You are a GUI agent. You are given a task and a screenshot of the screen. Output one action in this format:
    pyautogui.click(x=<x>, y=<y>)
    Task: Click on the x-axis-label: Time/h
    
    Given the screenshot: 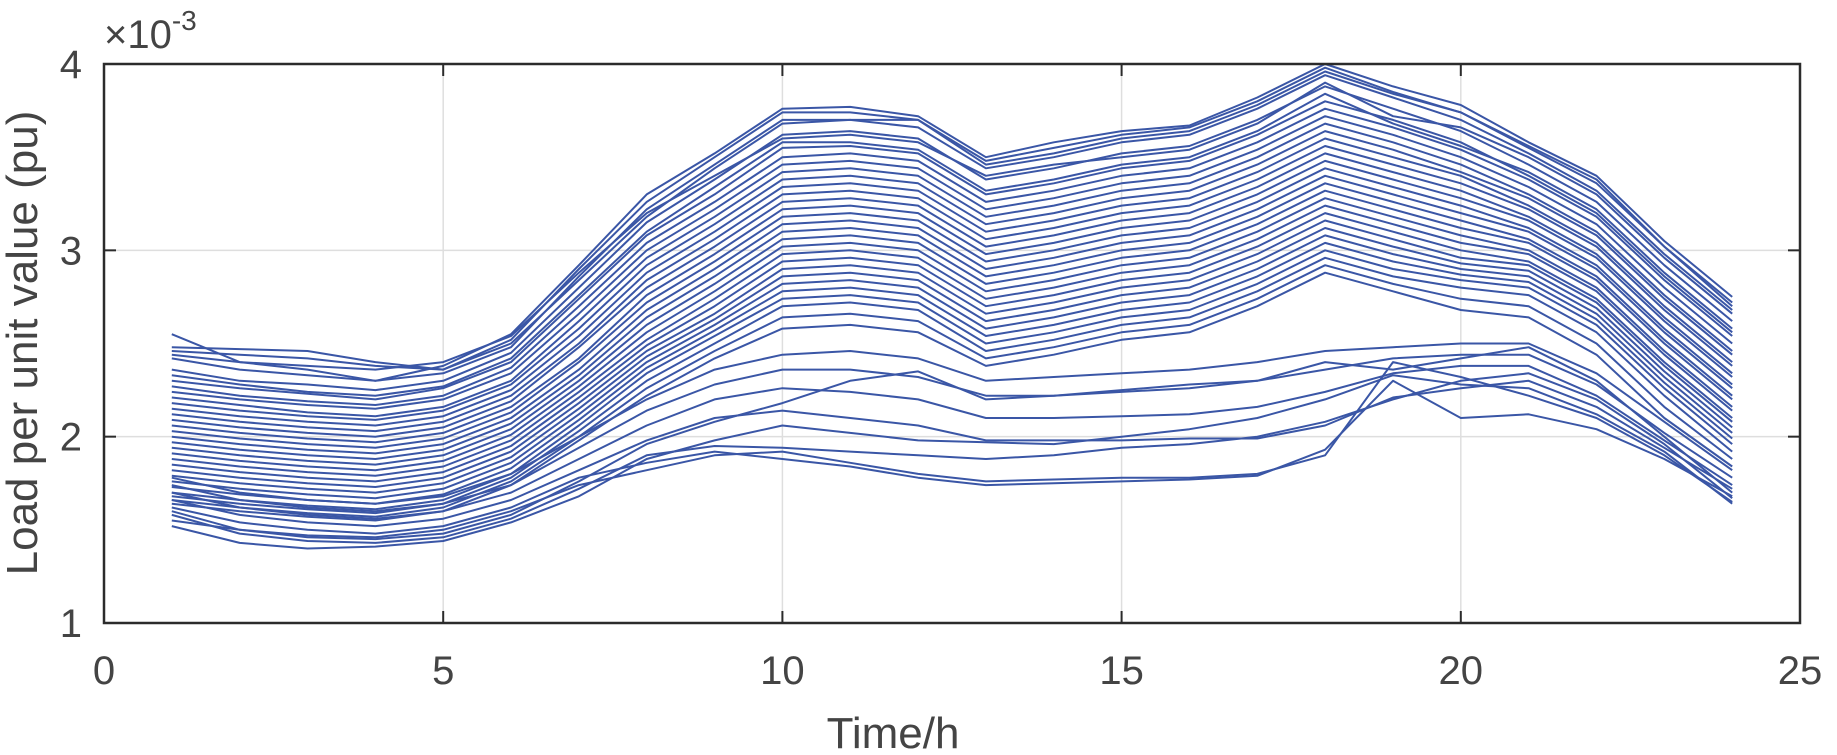 What is the action you would take?
    pyautogui.click(x=893, y=732)
    